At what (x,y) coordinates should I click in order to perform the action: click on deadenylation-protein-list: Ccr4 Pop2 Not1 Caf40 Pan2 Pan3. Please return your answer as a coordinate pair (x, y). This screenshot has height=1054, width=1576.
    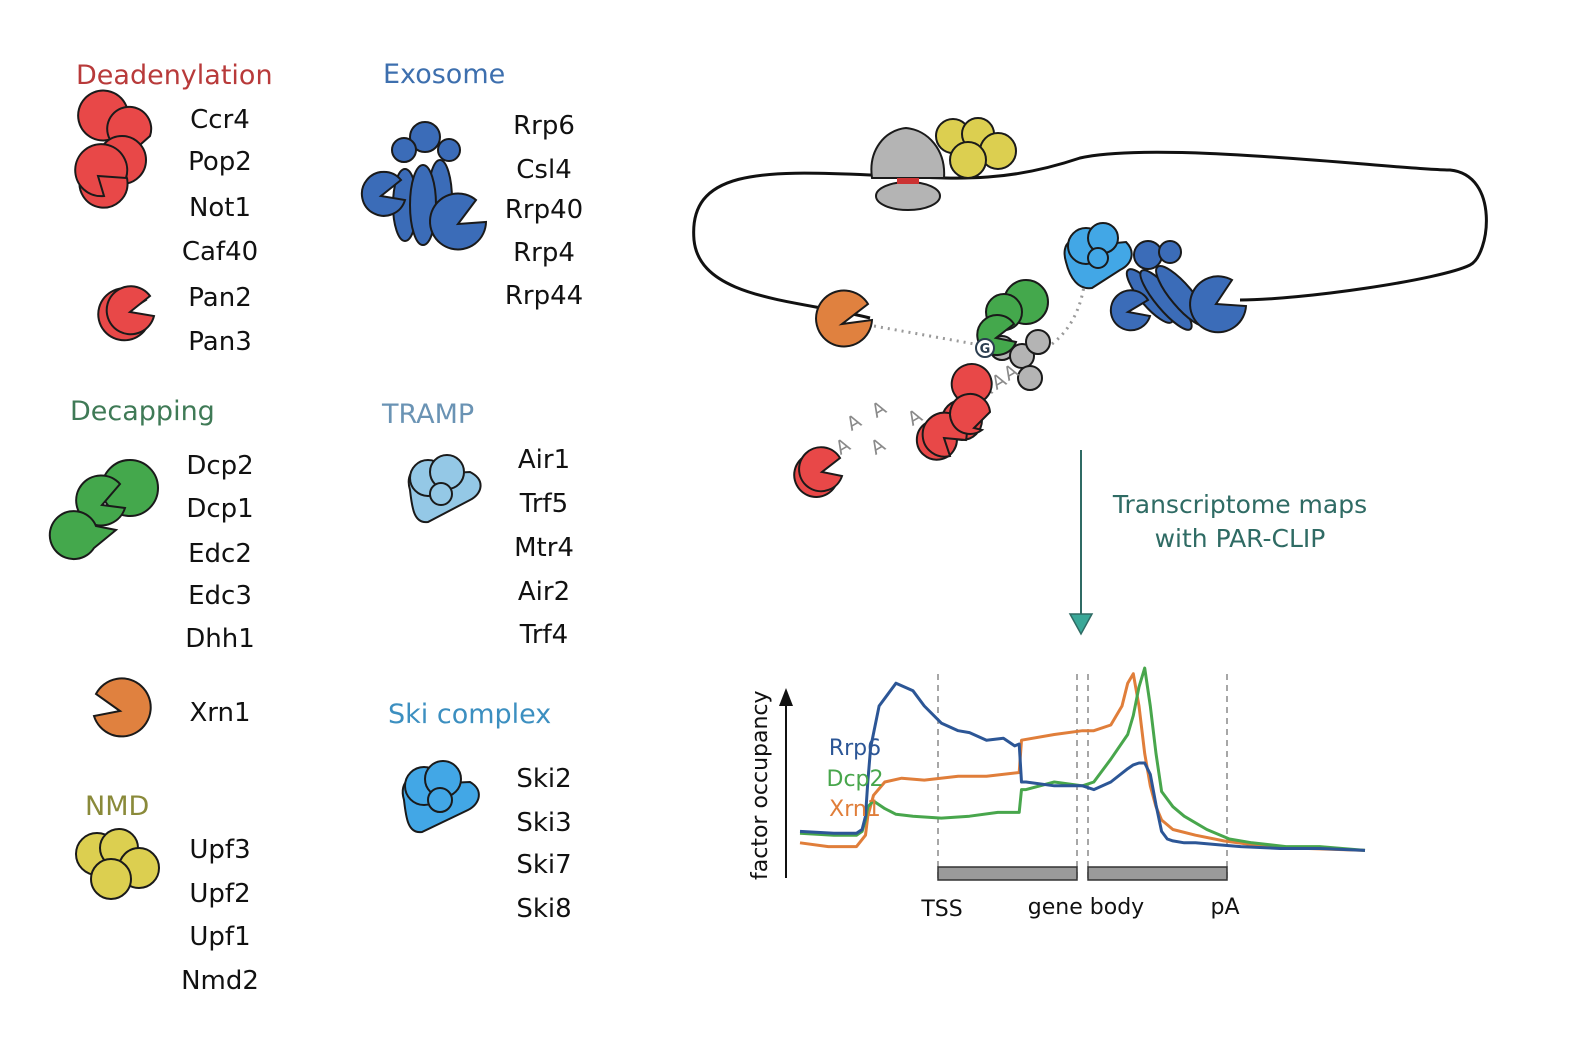
    Looking at the image, I should click on (220, 231).